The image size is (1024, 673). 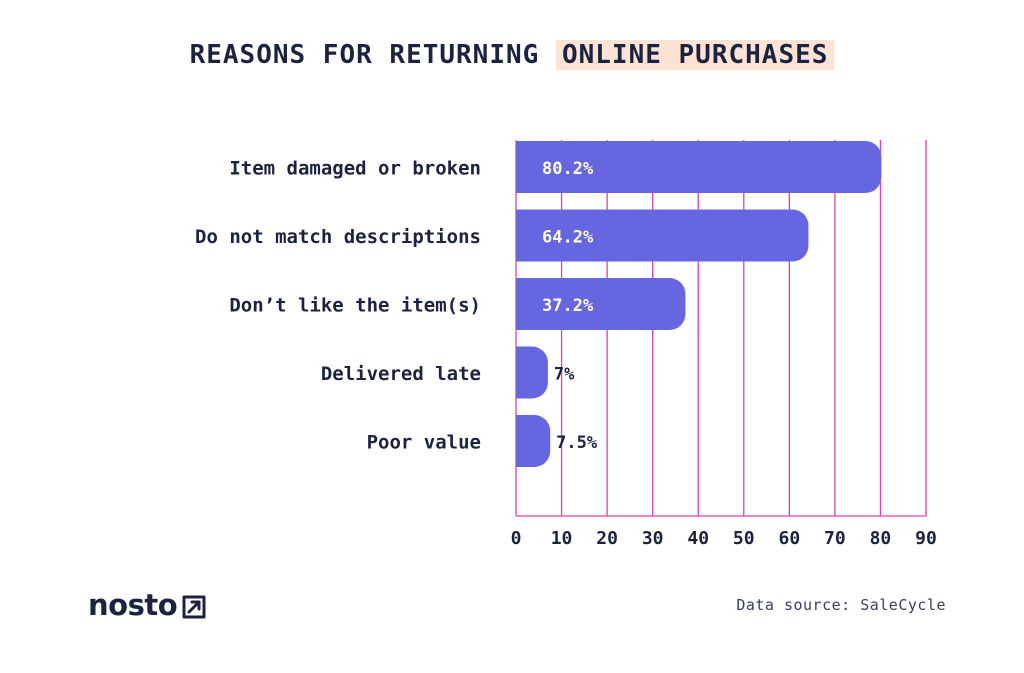 What do you see at coordinates (695, 55) in the screenshot?
I see `chart-title-highlight: ONLINE PURCHASES` at bounding box center [695, 55].